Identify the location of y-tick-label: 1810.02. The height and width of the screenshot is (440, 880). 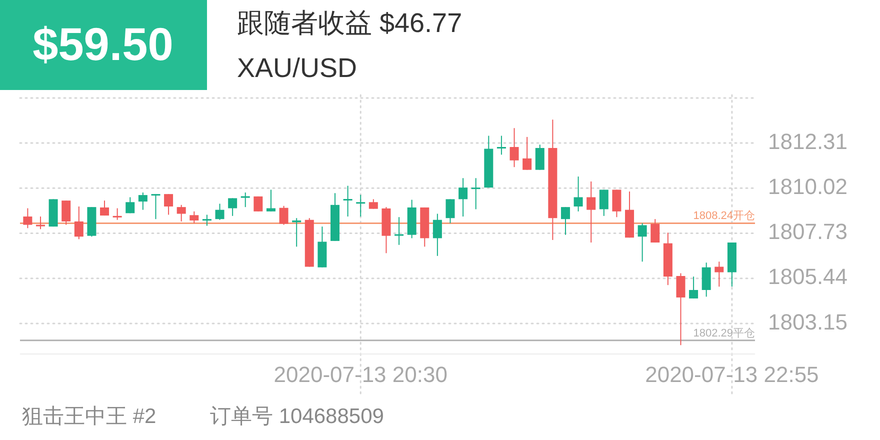
(808, 186).